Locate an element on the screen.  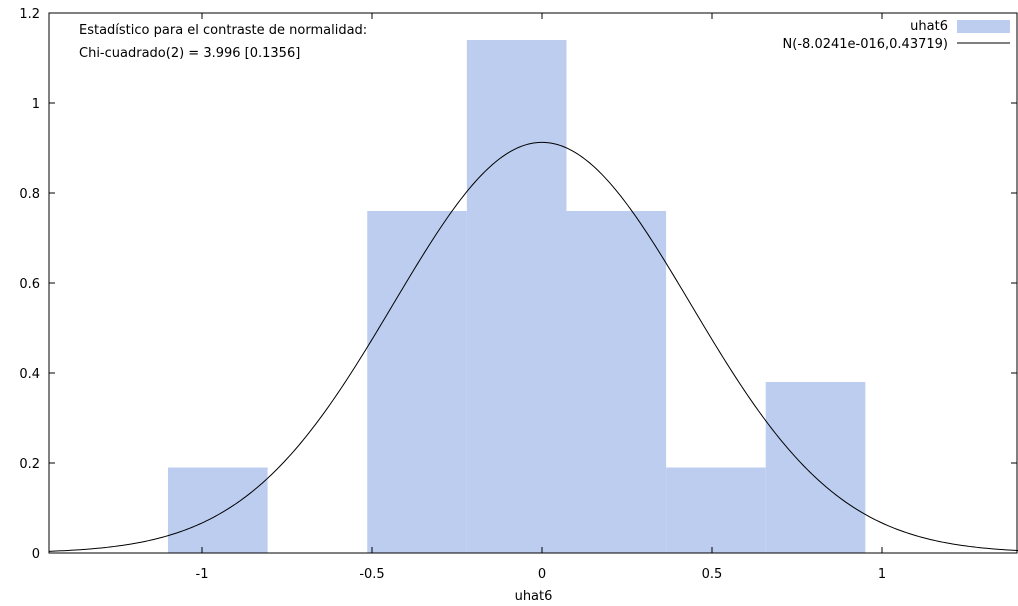
y-axis-tick-labels: 0 0.2 0.4 0.6 0.8 1 1.2 is located at coordinates (29, 284).